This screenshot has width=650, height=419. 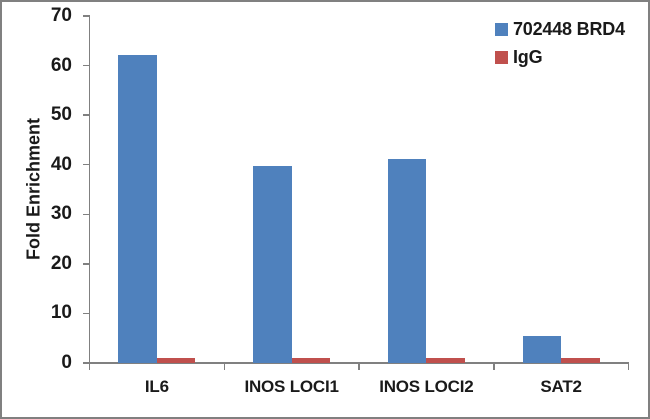 I want to click on bar-igg-inos-loci2, so click(x=445, y=360).